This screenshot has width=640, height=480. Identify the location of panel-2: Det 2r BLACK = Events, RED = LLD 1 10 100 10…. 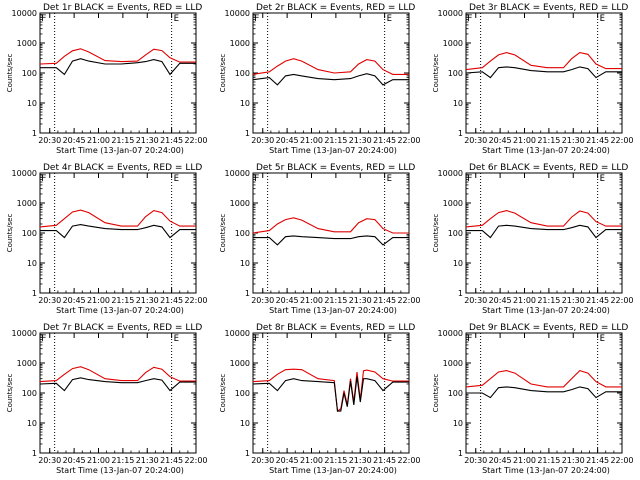
(320, 79).